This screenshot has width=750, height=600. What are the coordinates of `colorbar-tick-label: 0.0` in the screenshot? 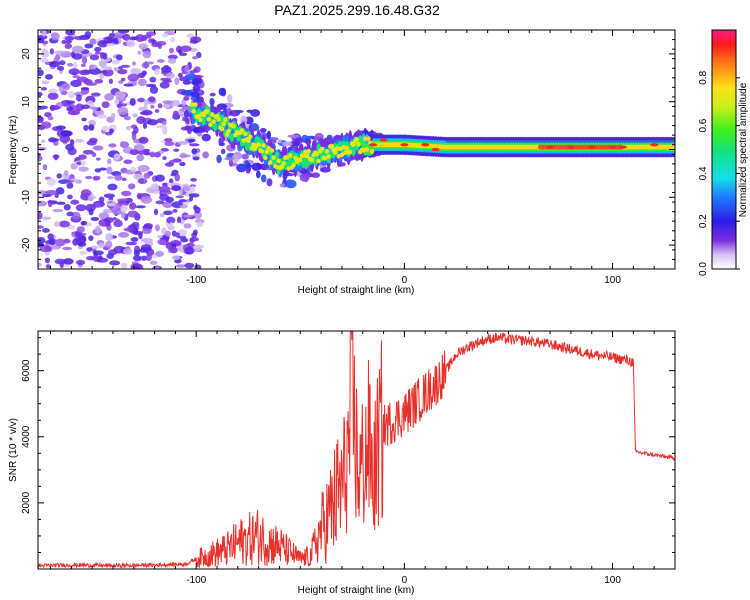 It's located at (703, 269).